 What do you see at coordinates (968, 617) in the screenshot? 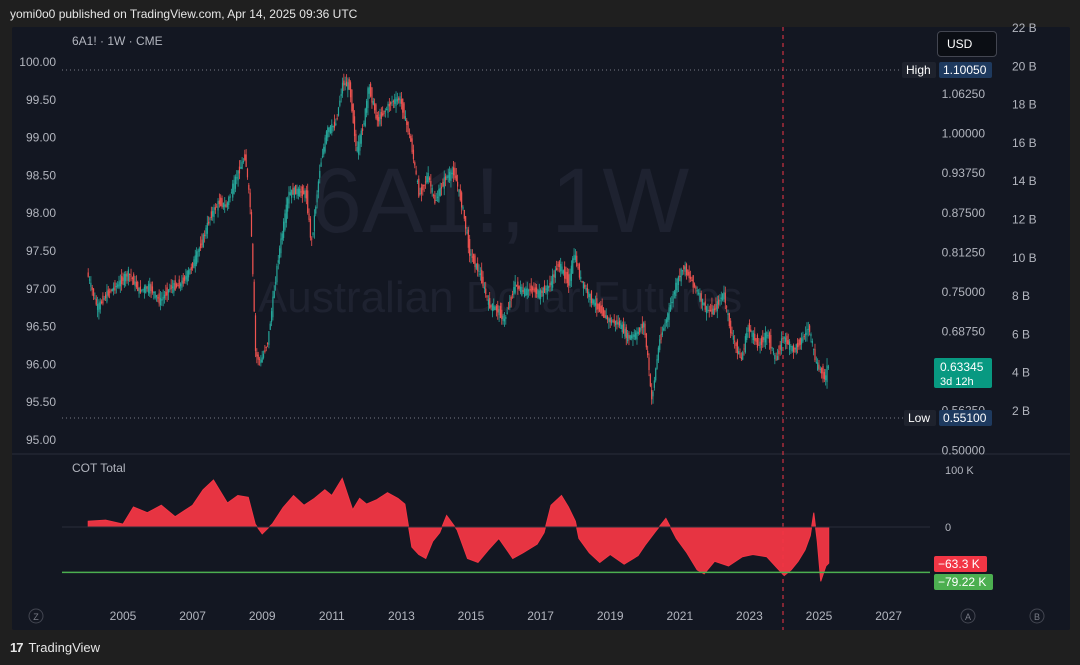
I see `scale-toggle-letter: A` at bounding box center [968, 617].